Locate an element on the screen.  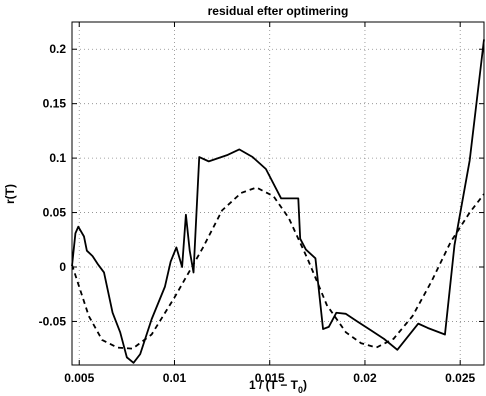
x-axis-label: 1 / (T − T0) is located at coordinates (278, 386).